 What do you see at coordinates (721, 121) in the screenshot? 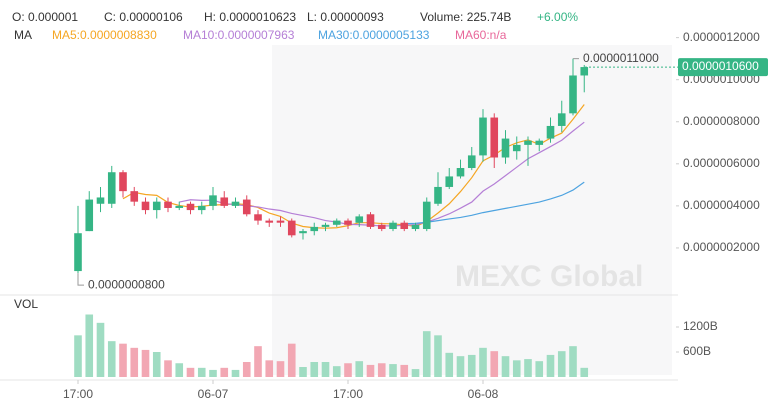
I see `y-tick-label: 0.0000008000` at bounding box center [721, 121].